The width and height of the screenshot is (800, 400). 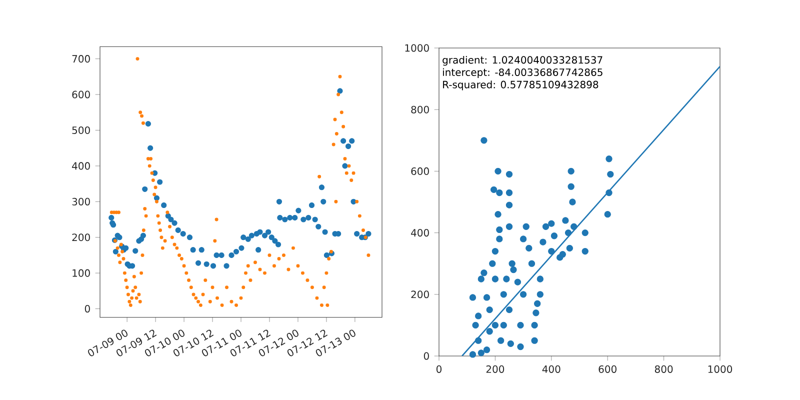 I want to click on x-tick-label: 400, so click(x=551, y=369).